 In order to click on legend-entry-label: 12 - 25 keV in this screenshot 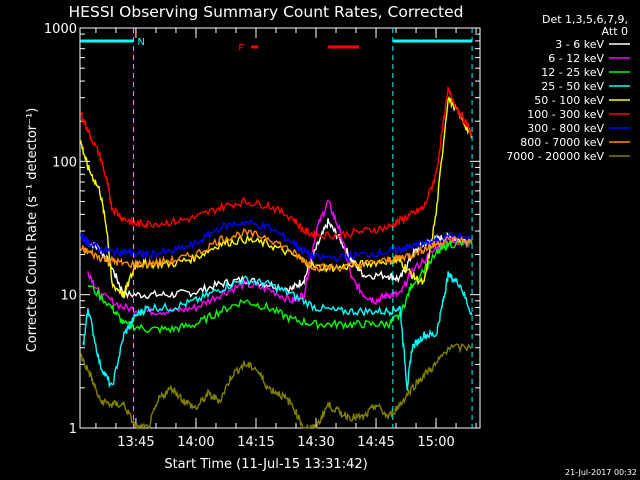, I will do `click(572, 72)`.